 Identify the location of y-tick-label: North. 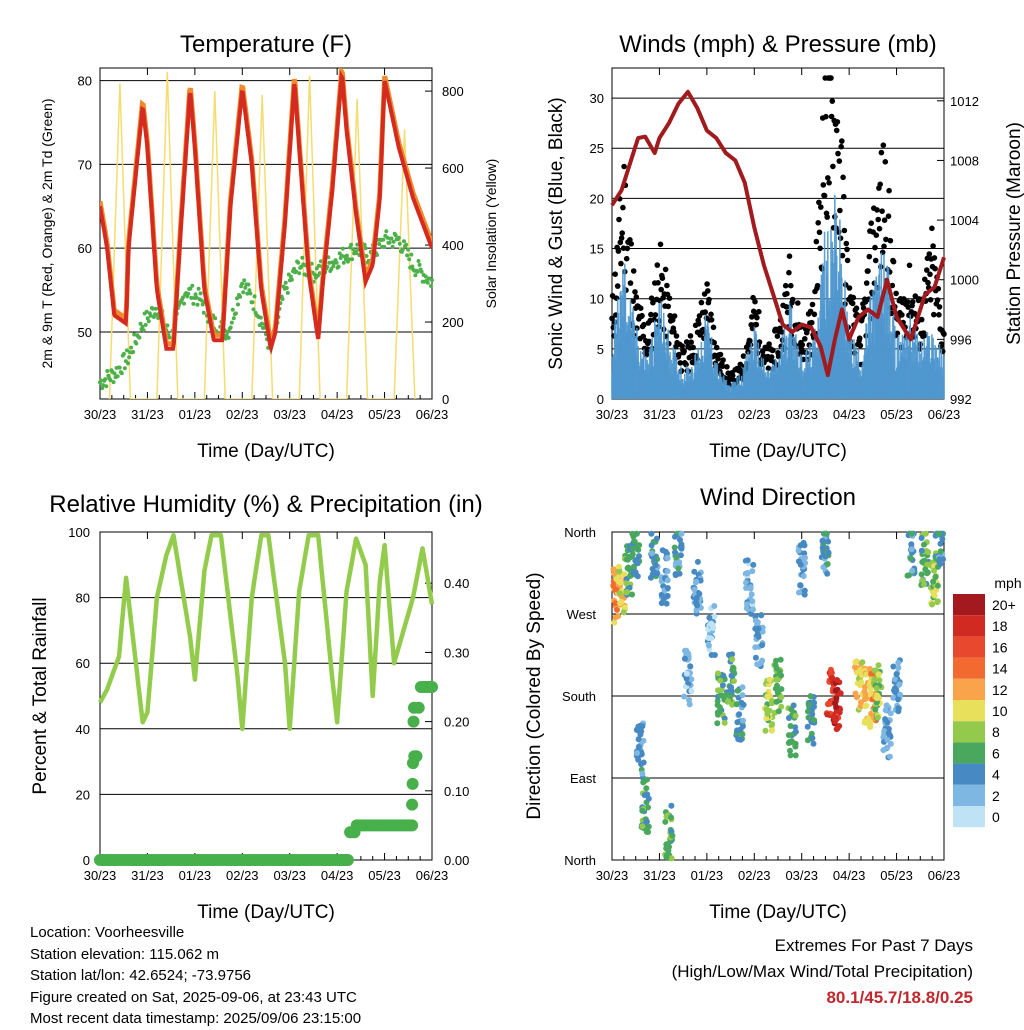
(580, 532).